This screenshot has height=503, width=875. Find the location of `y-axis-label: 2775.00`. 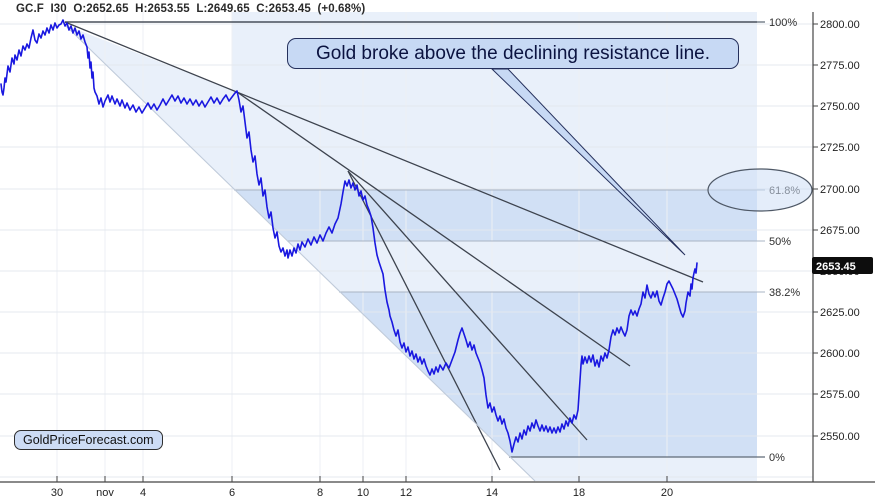

y-axis-label: 2775.00 is located at coordinates (840, 66).